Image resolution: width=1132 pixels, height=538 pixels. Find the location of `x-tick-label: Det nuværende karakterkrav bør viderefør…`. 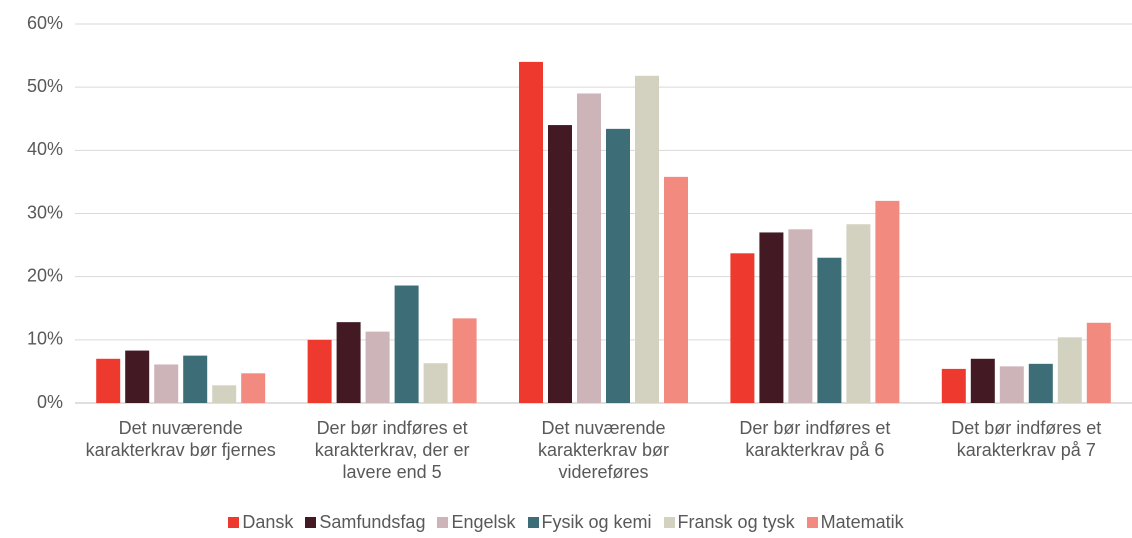

x-tick-label: Det nuværende karakterkrav bør viderefør… is located at coordinates (603, 450).